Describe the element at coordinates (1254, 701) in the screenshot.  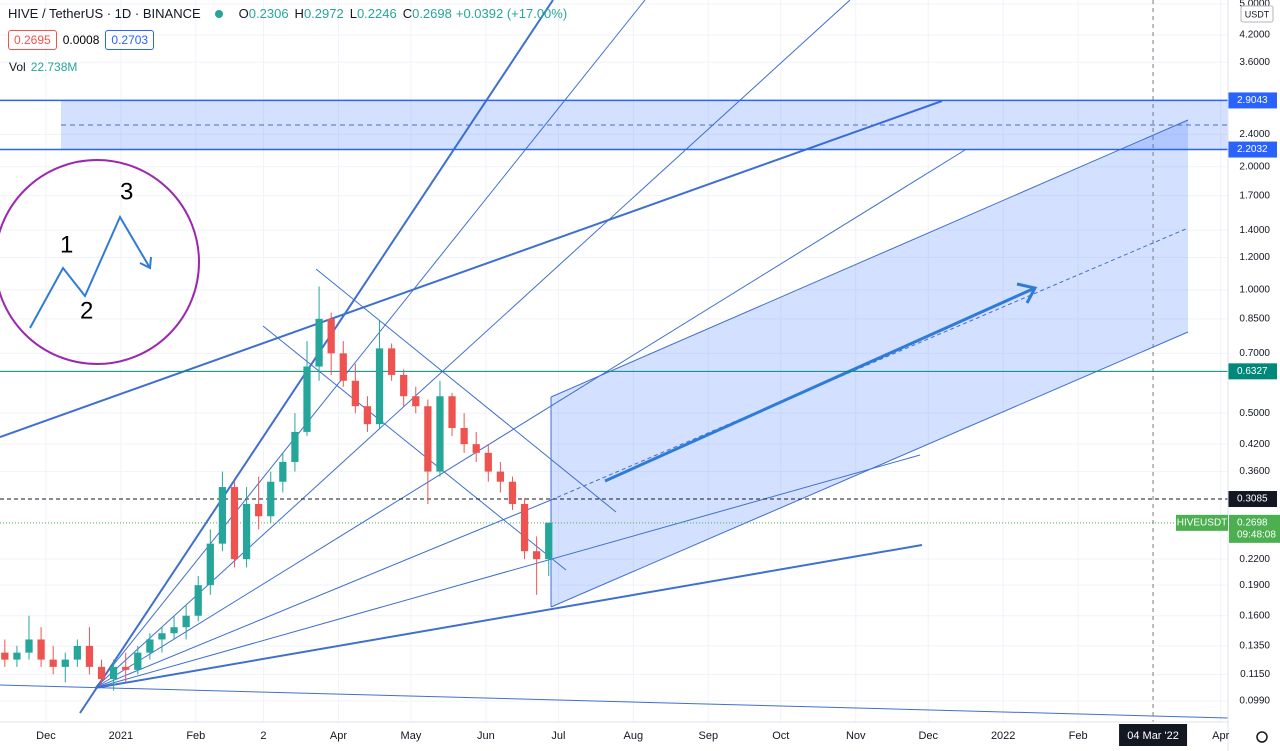
I see `y-tick-label: 0.0990` at that location.